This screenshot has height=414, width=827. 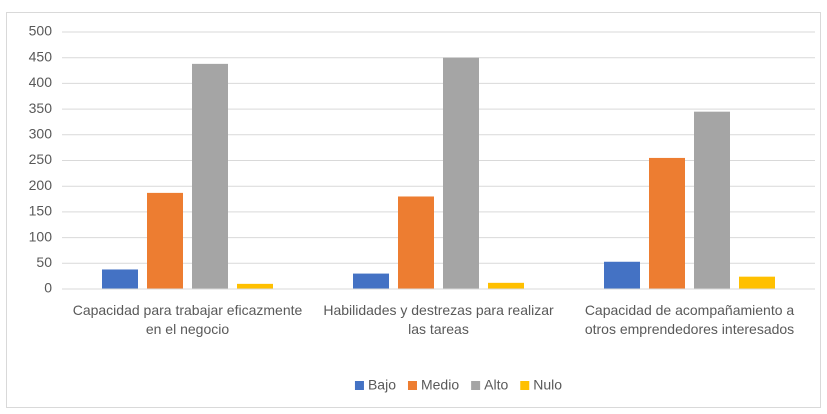 I want to click on x-tick-label-line: las tareas, so click(x=438, y=329).